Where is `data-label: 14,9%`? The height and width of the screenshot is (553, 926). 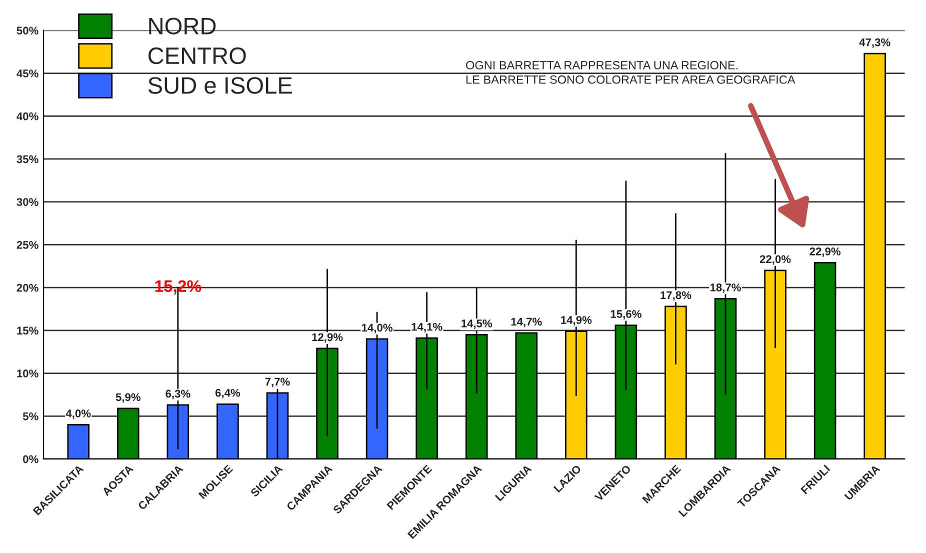
data-label: 14,9% is located at coordinates (576, 321).